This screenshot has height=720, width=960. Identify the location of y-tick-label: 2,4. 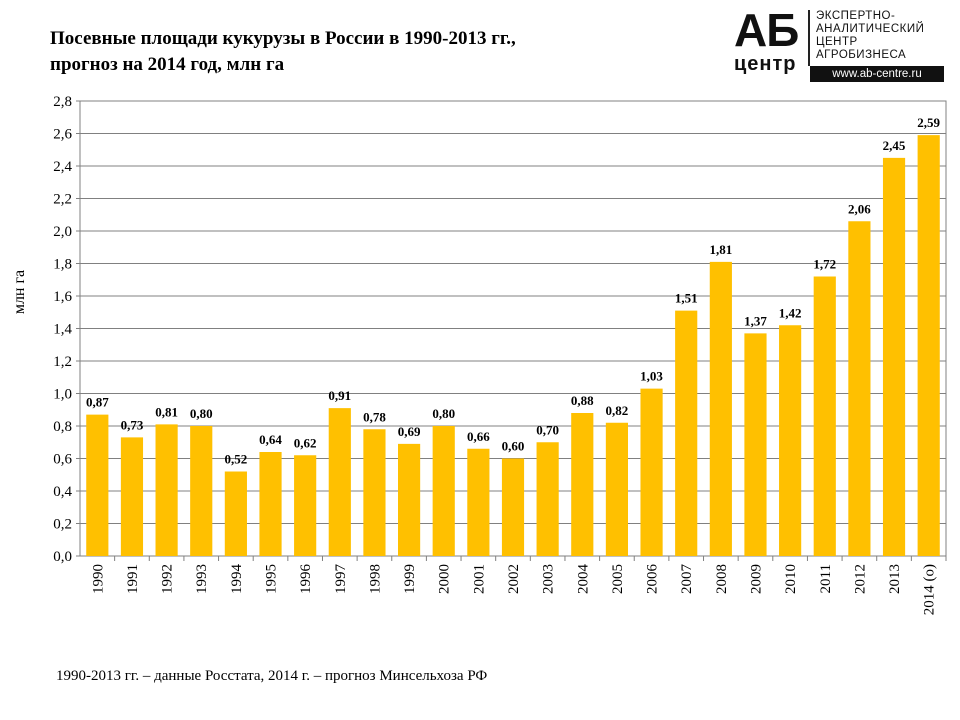
(62, 167).